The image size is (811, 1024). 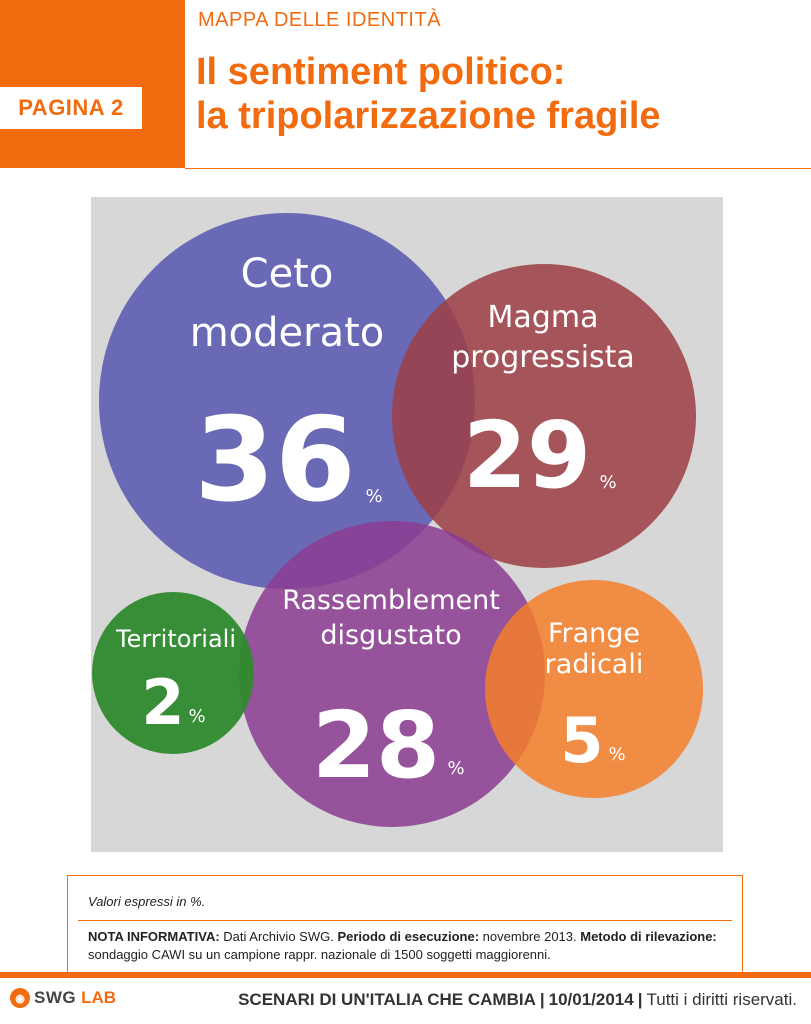 I want to click on notes-divider, so click(x=405, y=920).